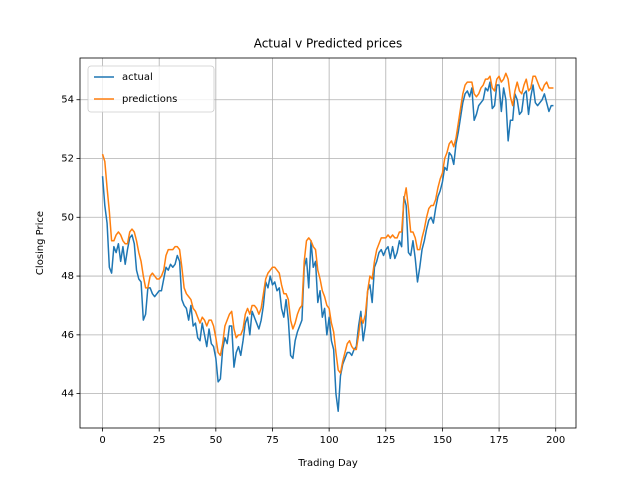 The height and width of the screenshot is (480, 640). What do you see at coordinates (151, 89) in the screenshot?
I see `legend-box` at bounding box center [151, 89].